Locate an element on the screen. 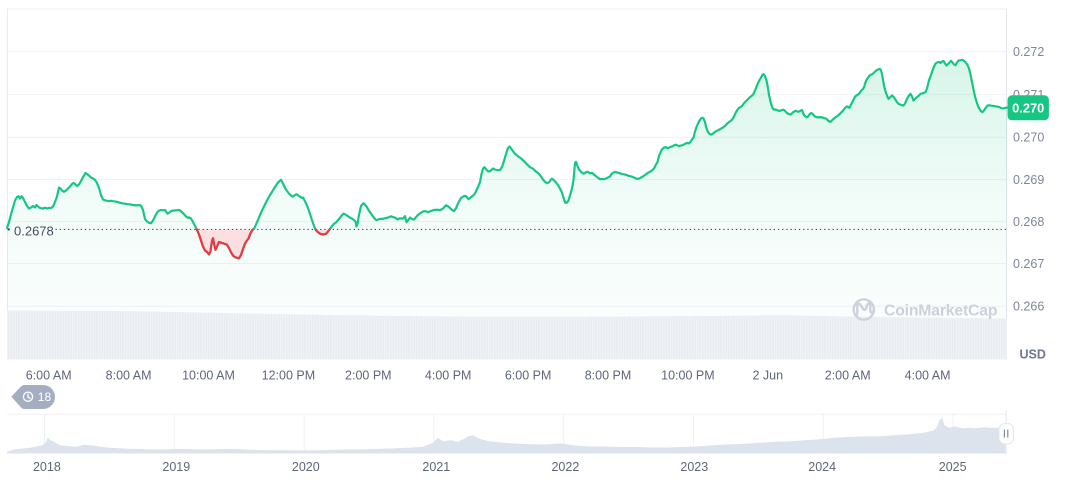 This screenshot has width=1072, height=482. svg-text: 12:00 PM is located at coordinates (289, 375).